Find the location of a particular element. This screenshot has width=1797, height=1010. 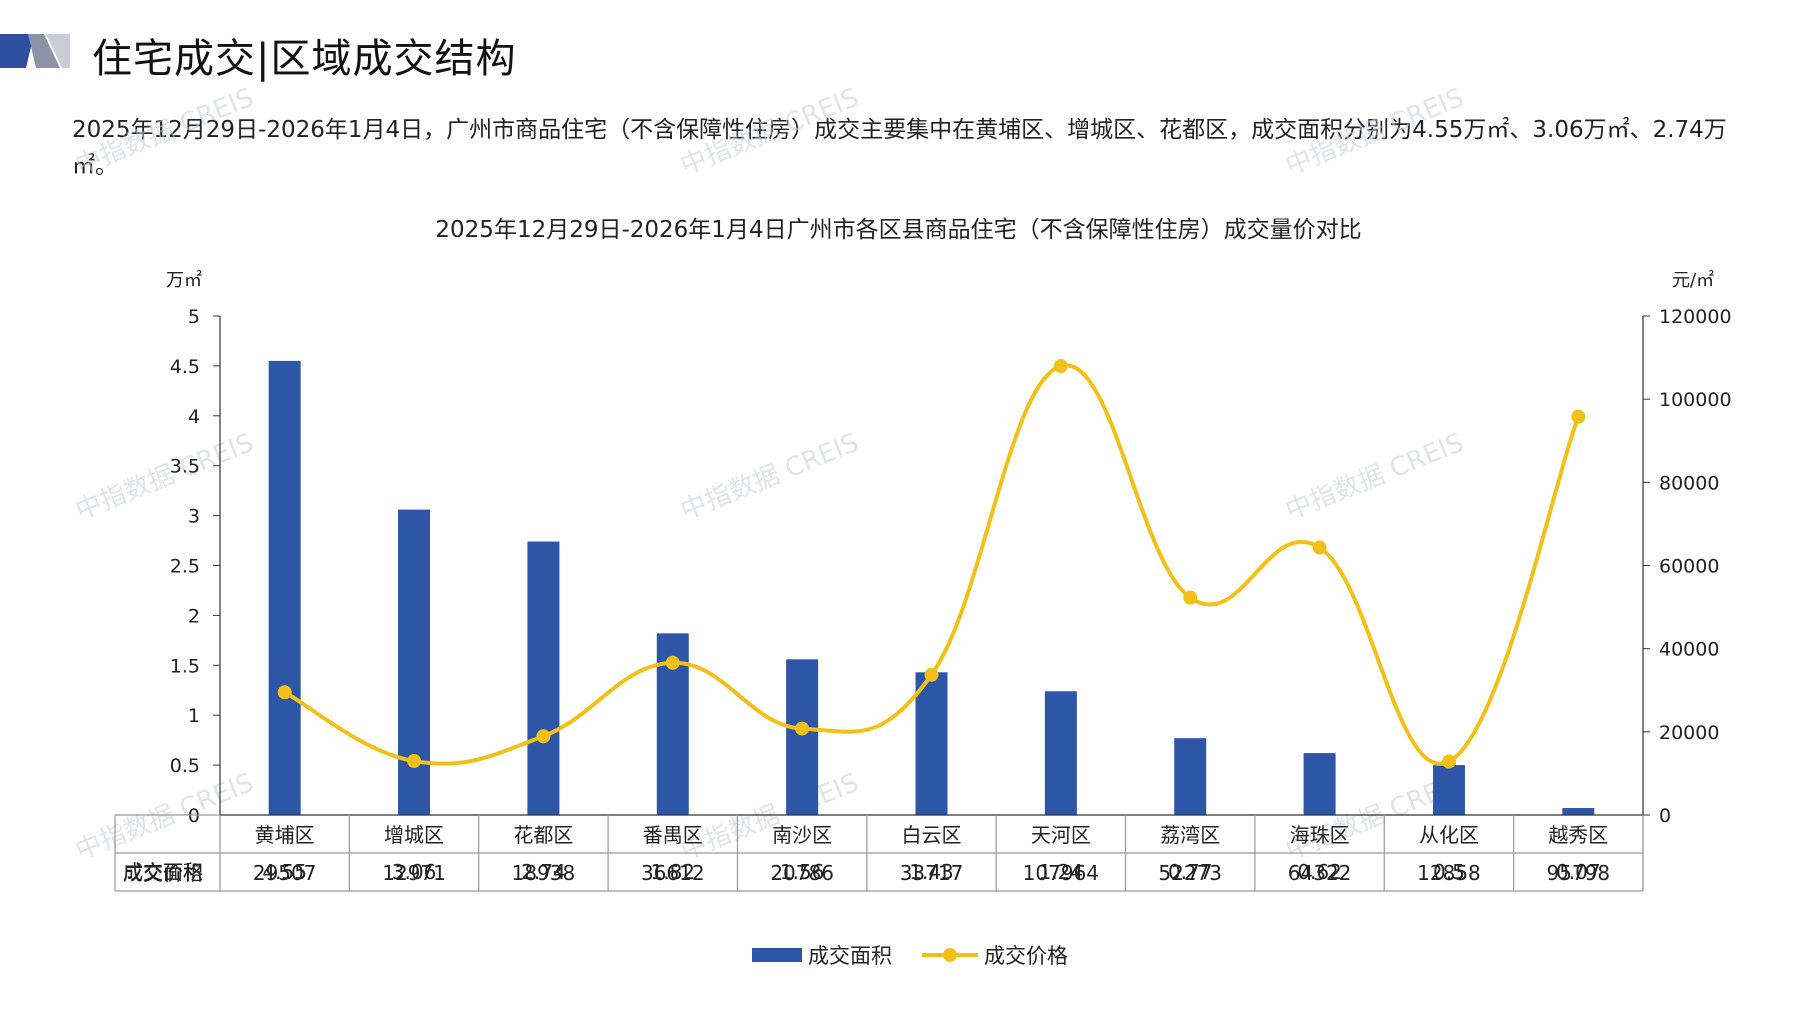

table-cell-price: 20786 is located at coordinates (802, 873).